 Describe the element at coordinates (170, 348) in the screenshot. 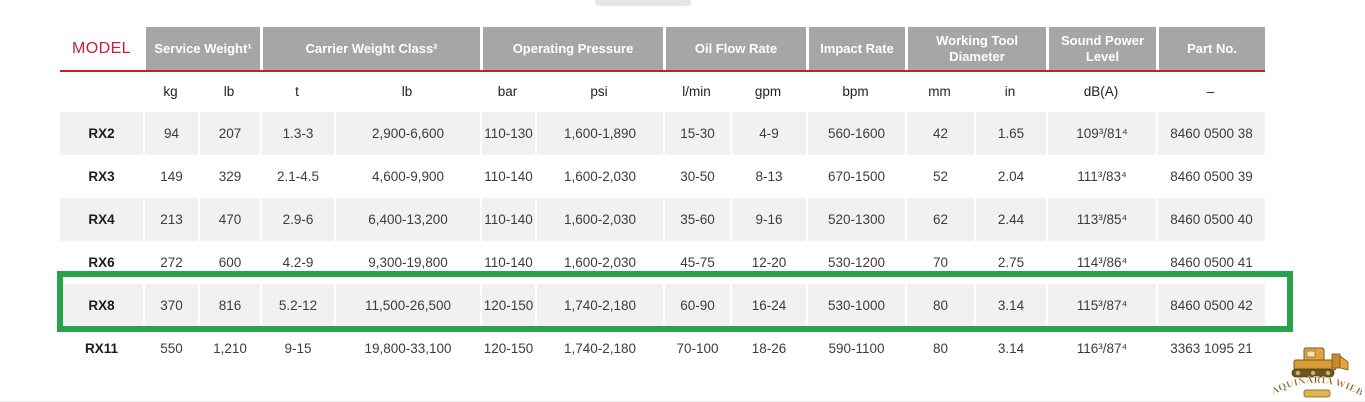

I see `cell-value: 550` at that location.